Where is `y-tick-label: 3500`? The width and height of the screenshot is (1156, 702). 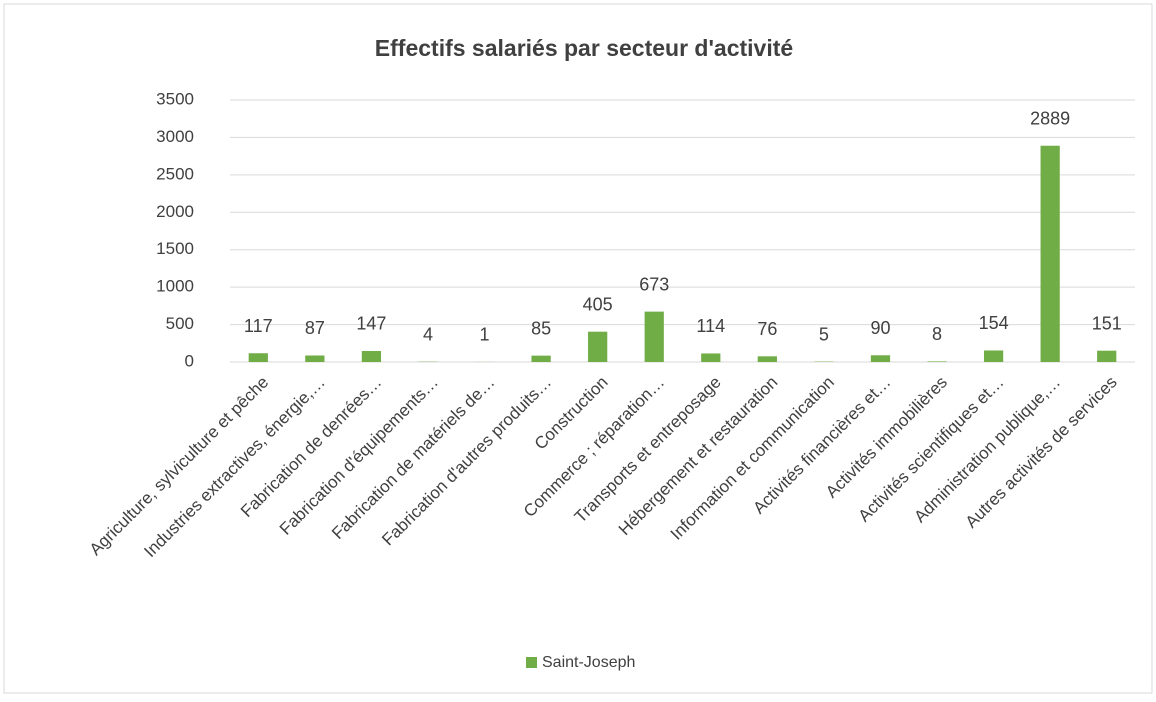 y-tick-label: 3500 is located at coordinates (175, 98).